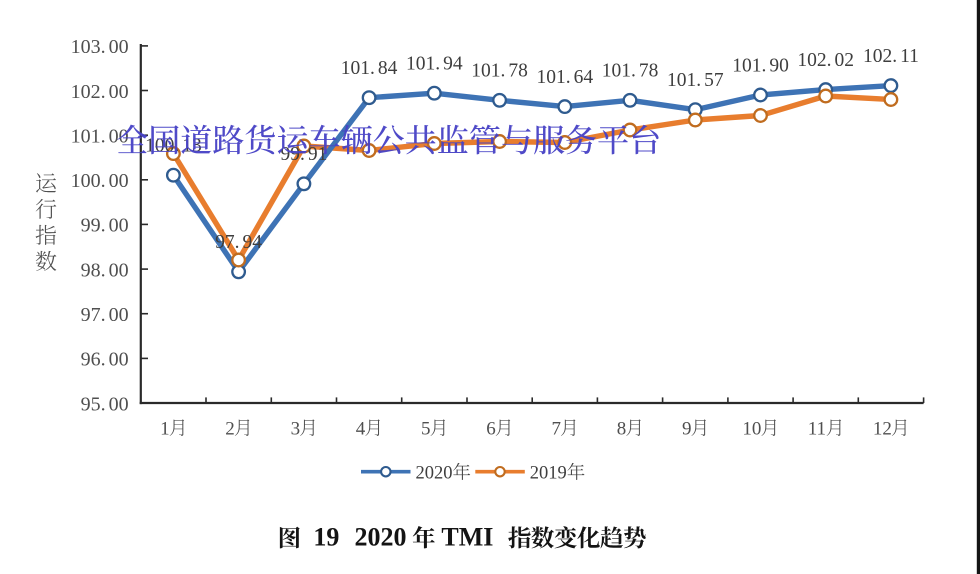  Describe the element at coordinates (296, 429) in the screenshot. I see `svg-text: 3` at that location.